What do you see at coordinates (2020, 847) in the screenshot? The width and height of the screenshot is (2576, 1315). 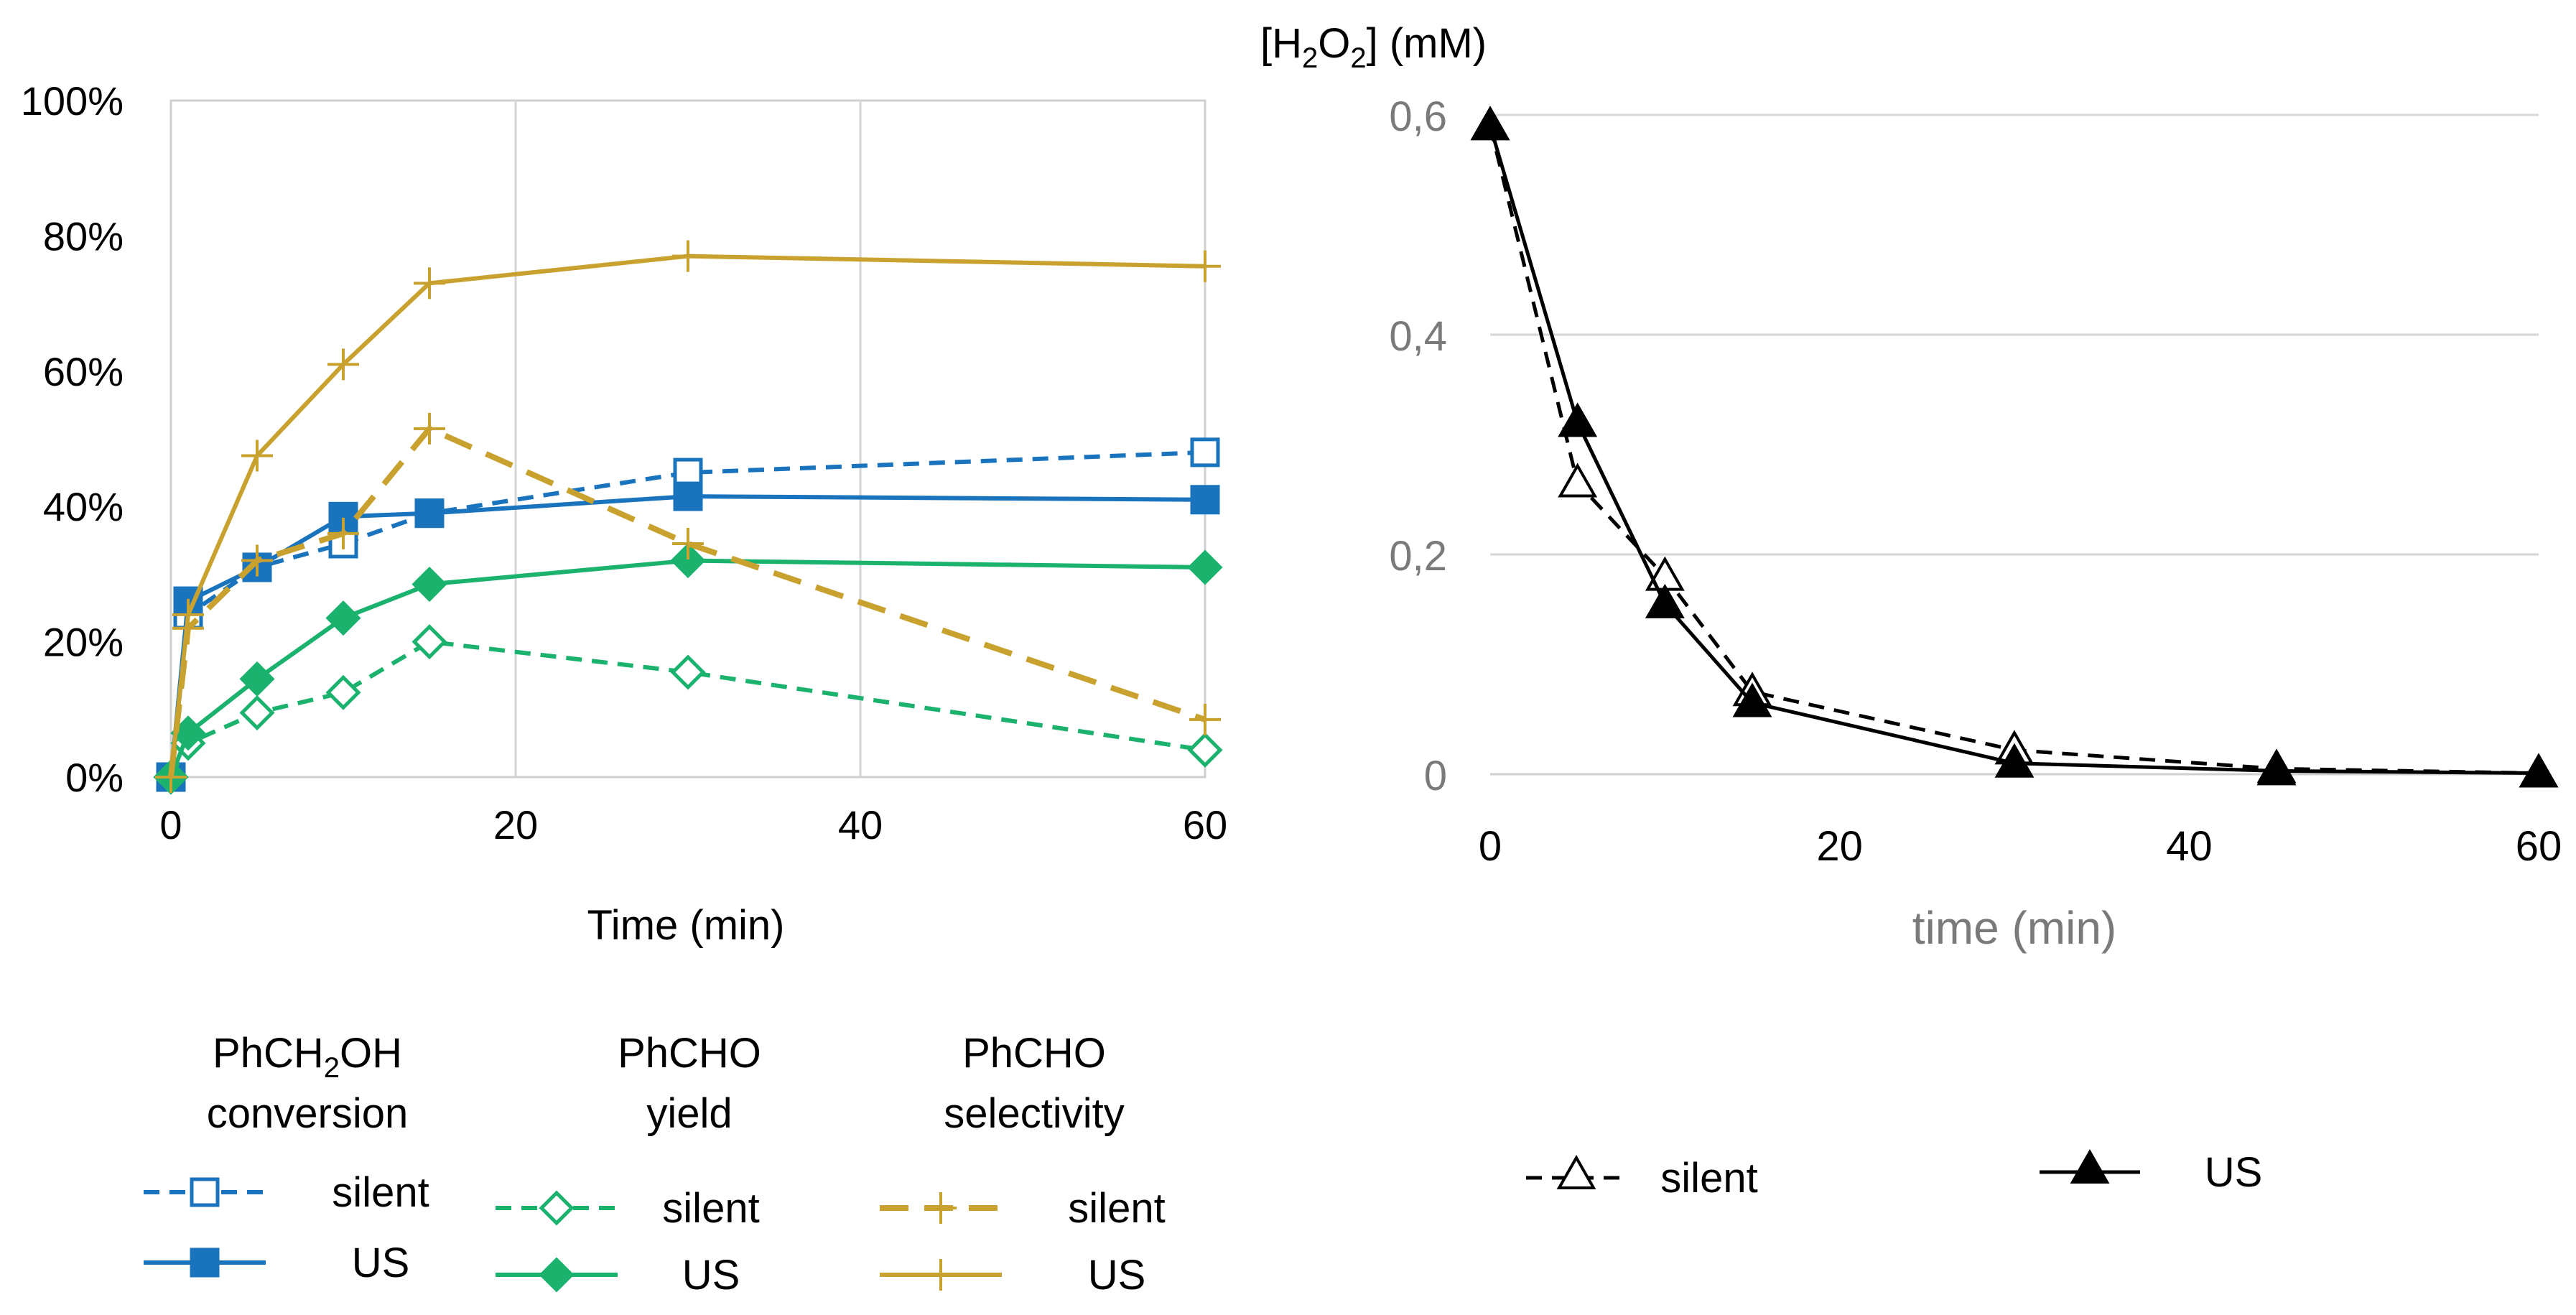 I see `right-x-ticks: 0 20 40 60` at bounding box center [2020, 847].